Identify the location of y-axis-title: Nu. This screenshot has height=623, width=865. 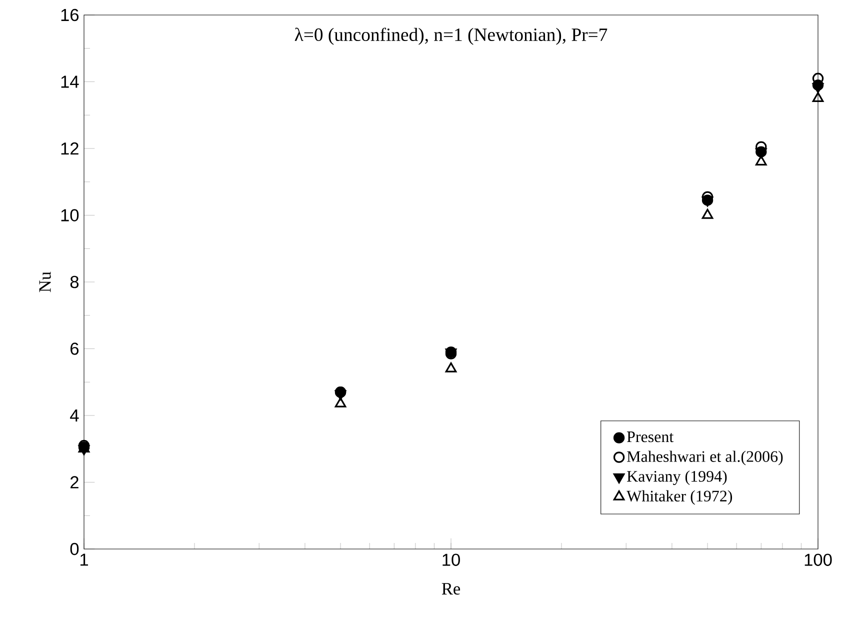
(45, 282).